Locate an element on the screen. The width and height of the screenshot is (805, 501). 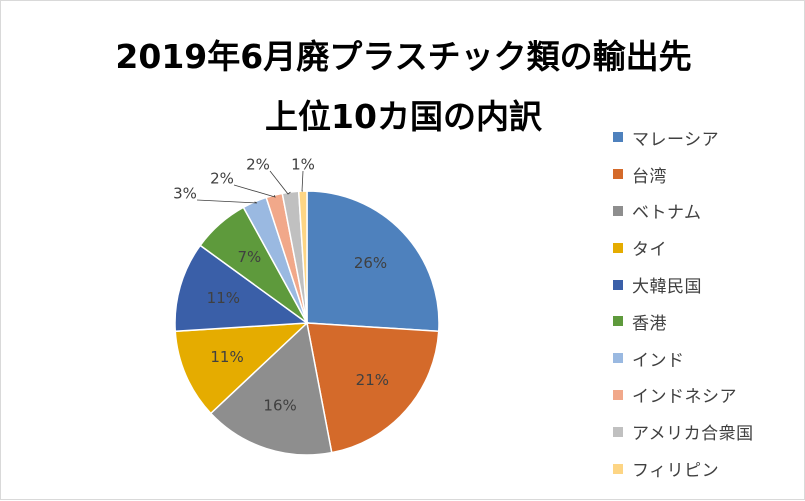
data-label-1: 26% is located at coordinates (370, 263).